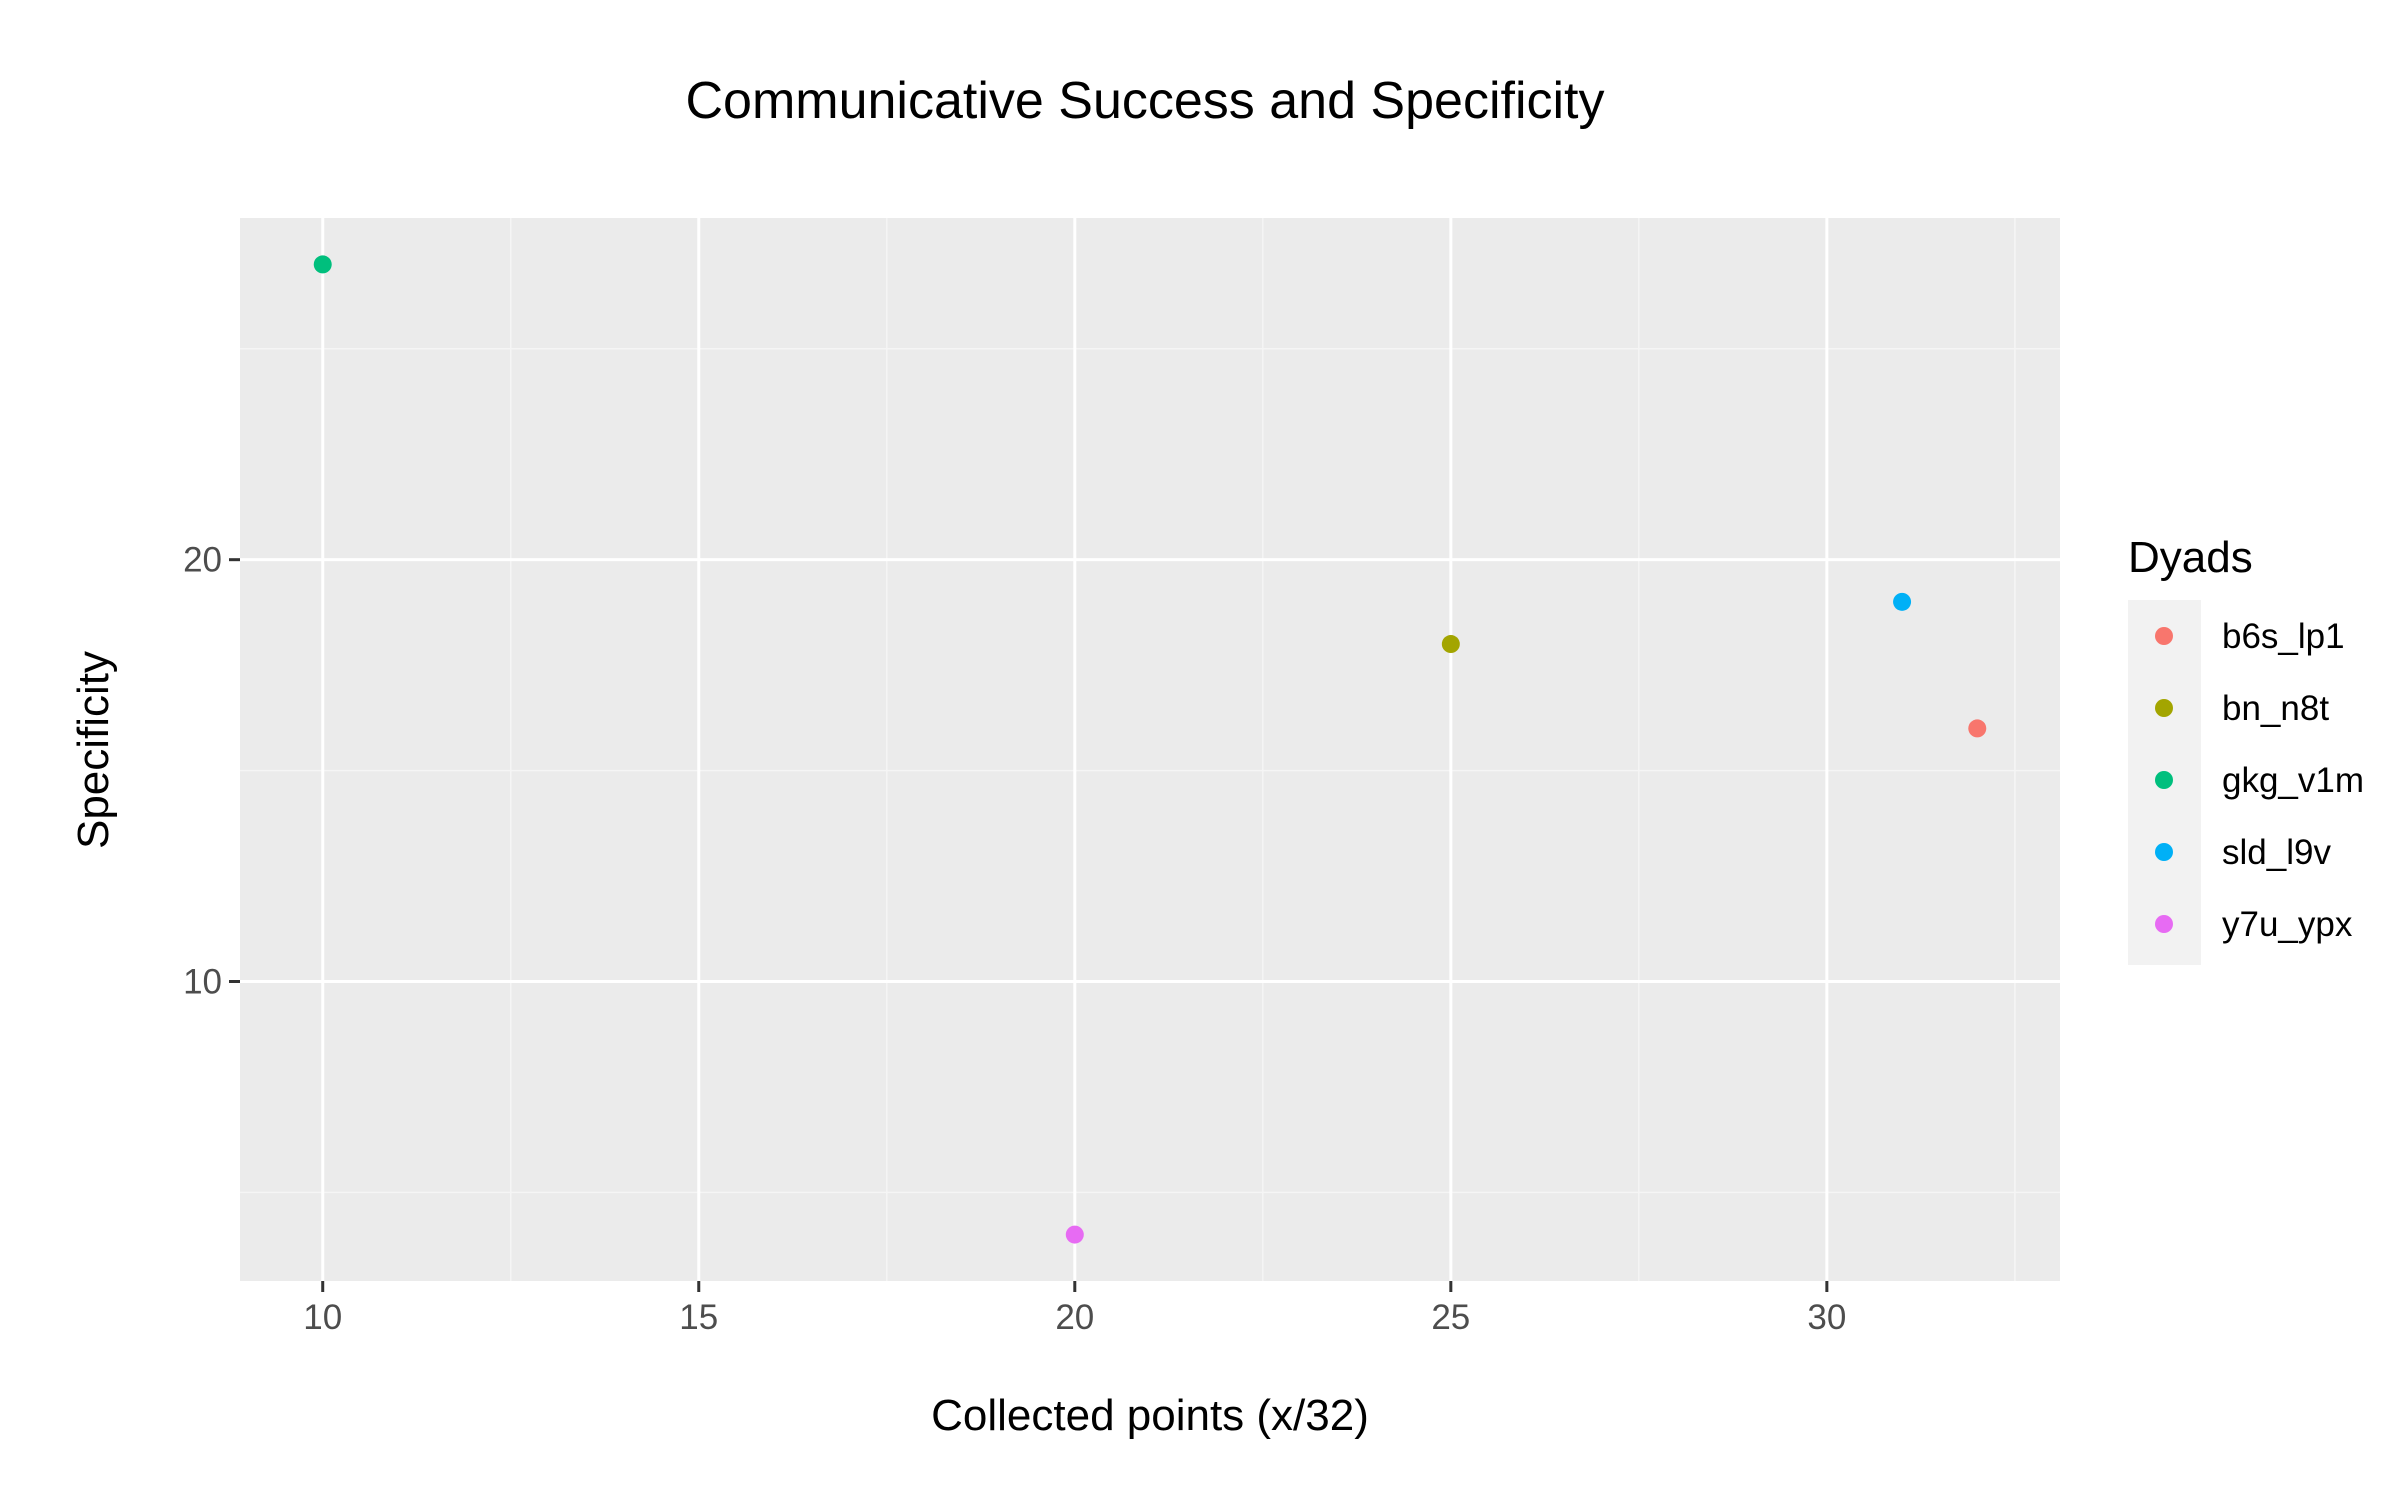 The width and height of the screenshot is (2400, 1500). I want to click on data-point-sld_l9v, so click(1902, 601).